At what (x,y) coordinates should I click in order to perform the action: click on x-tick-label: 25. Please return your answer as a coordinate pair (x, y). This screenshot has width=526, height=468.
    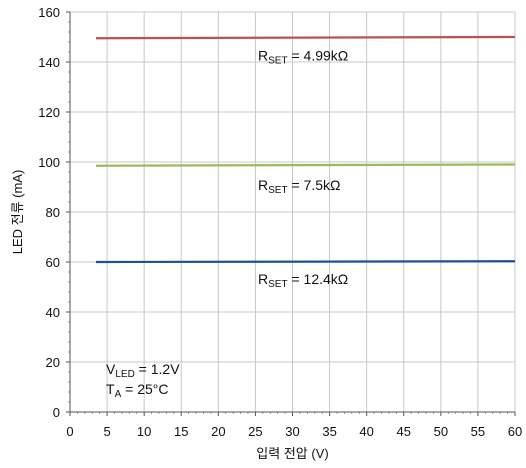
    Looking at the image, I should click on (255, 431).